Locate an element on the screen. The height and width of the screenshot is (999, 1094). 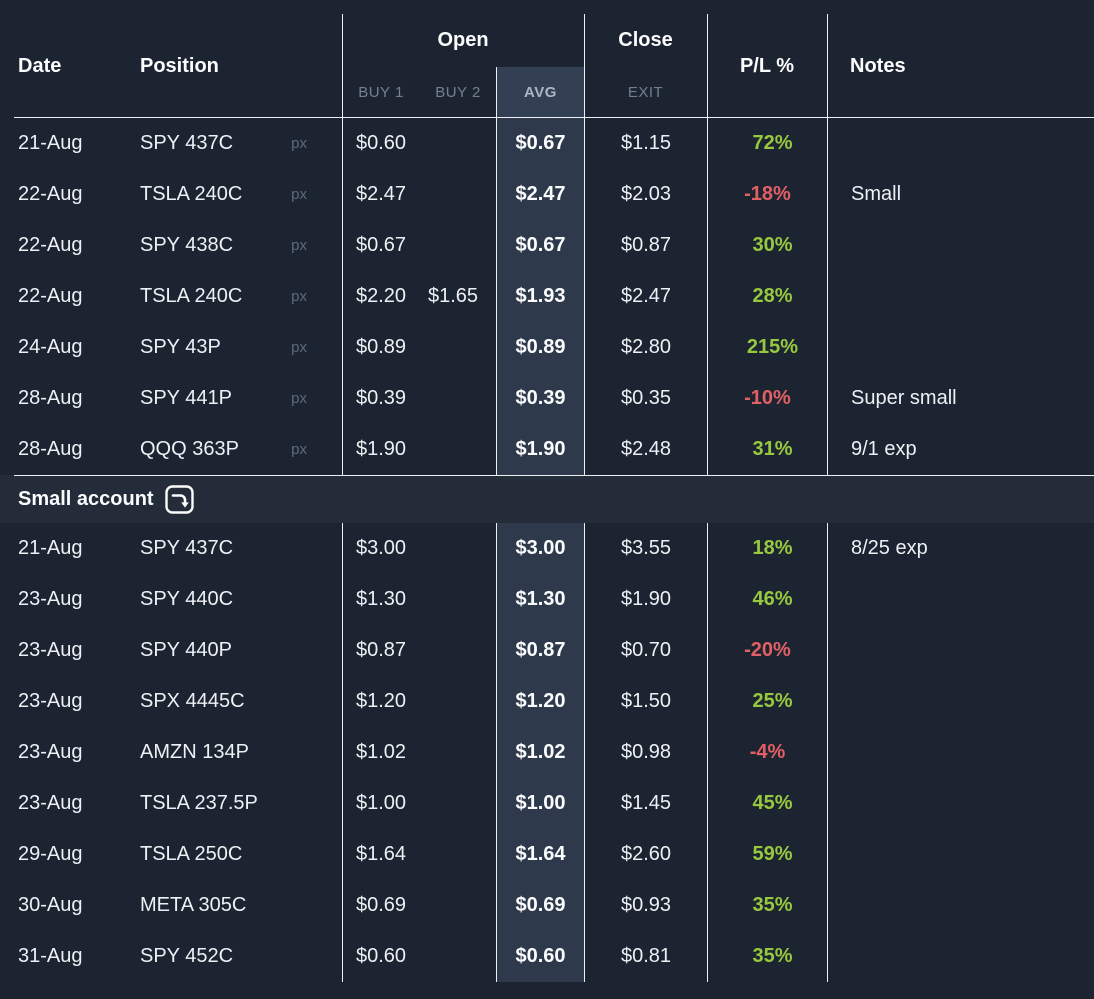
cell-pl: -10% is located at coordinates (767, 398).